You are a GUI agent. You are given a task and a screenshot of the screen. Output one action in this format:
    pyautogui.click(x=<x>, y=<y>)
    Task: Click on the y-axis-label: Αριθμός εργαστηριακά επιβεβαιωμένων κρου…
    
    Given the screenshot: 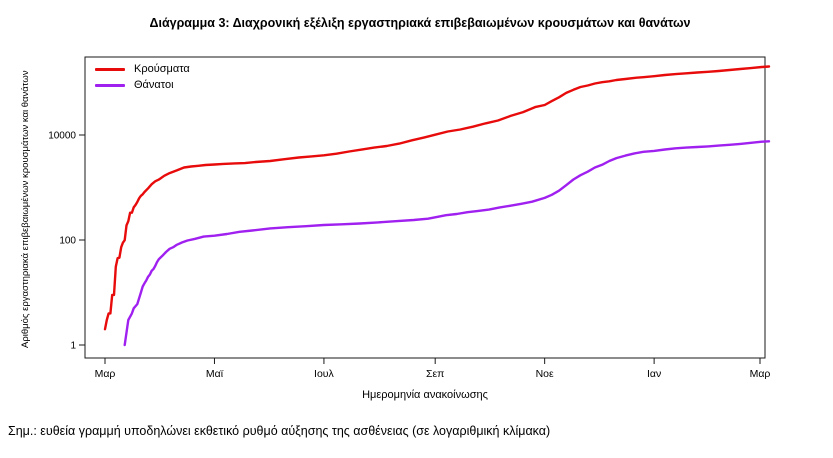 What is the action you would take?
    pyautogui.click(x=25, y=209)
    